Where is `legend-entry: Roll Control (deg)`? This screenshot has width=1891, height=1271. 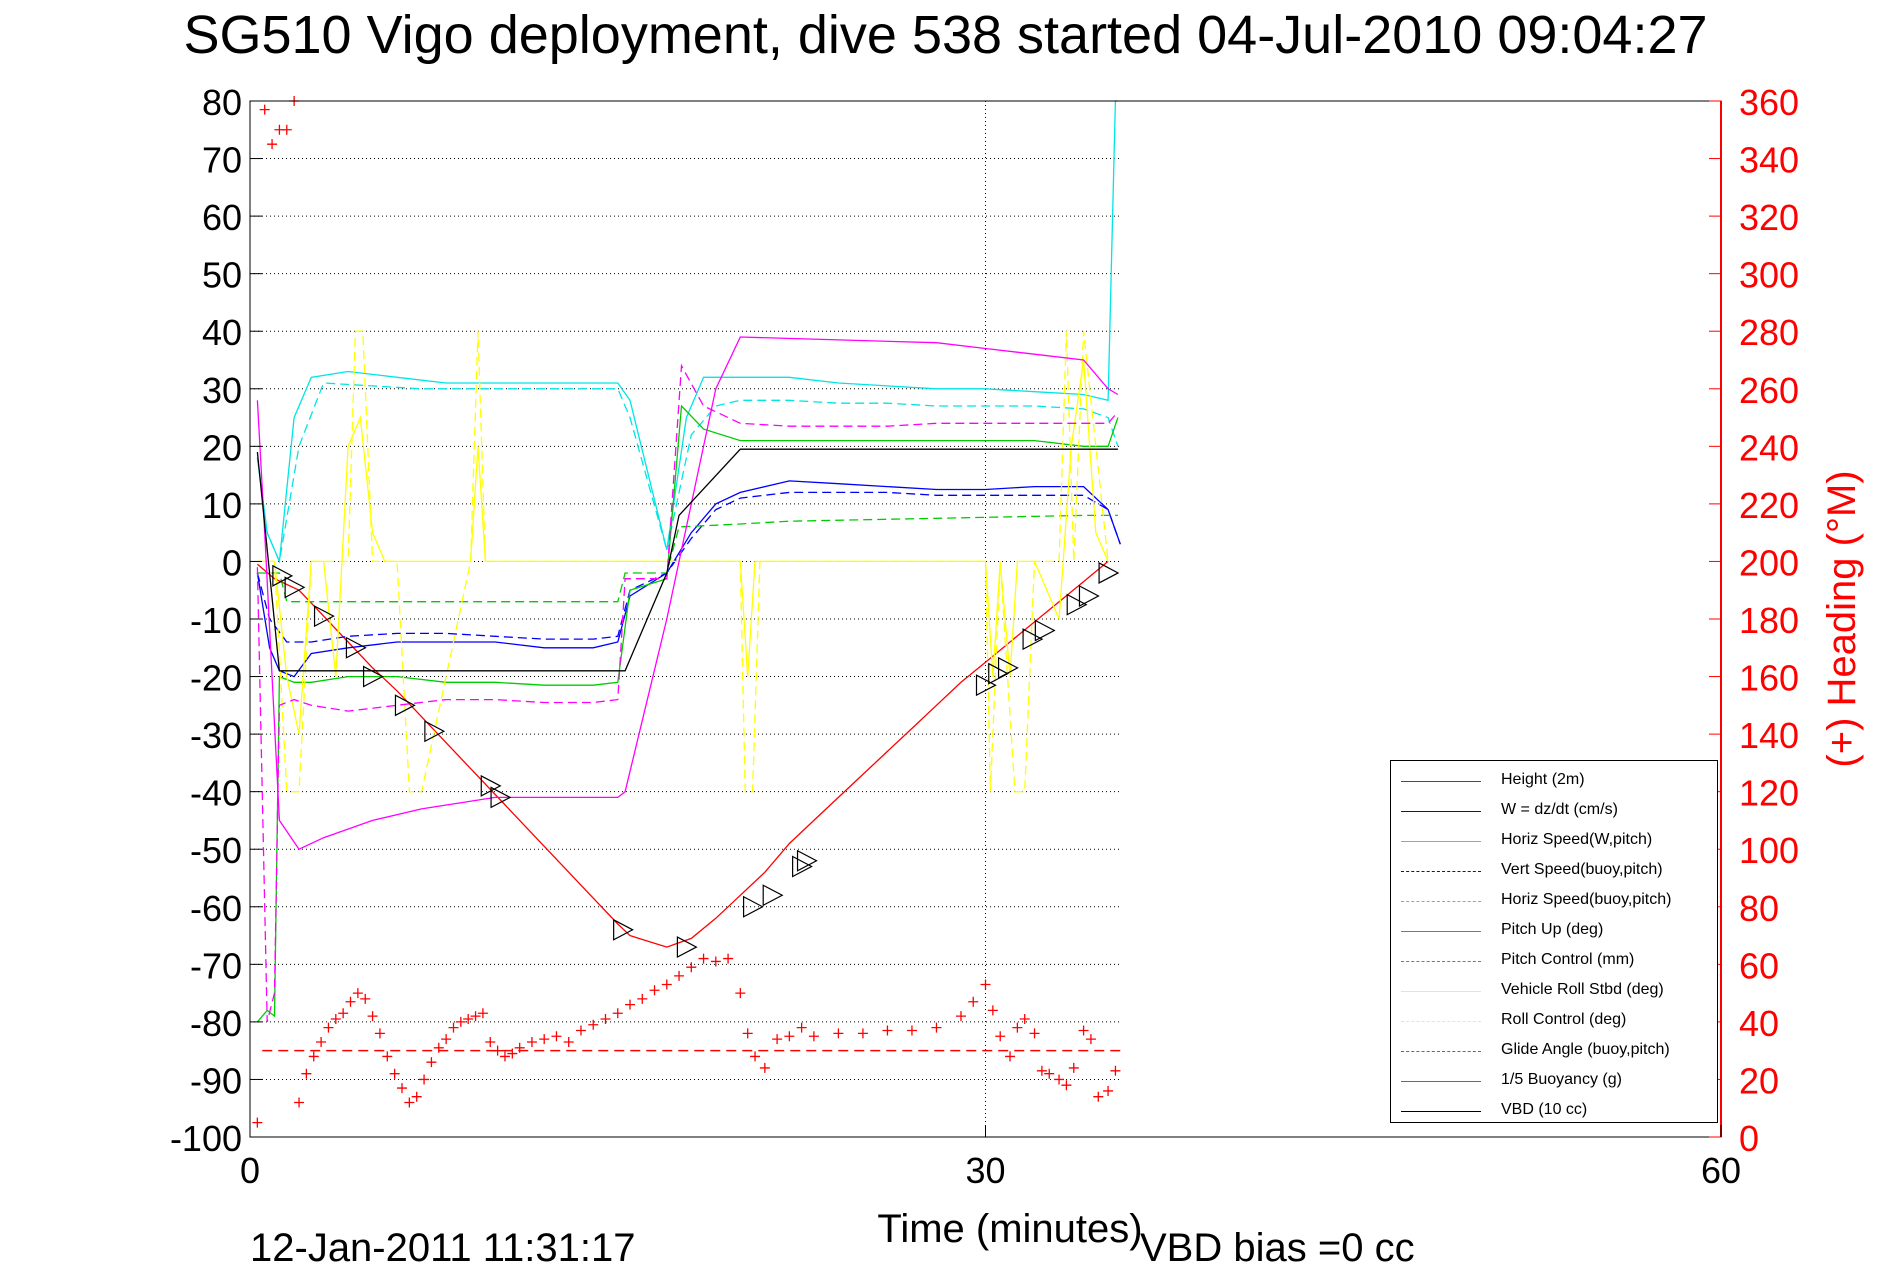 legend-entry: Roll Control (deg) is located at coordinates (1554, 1022).